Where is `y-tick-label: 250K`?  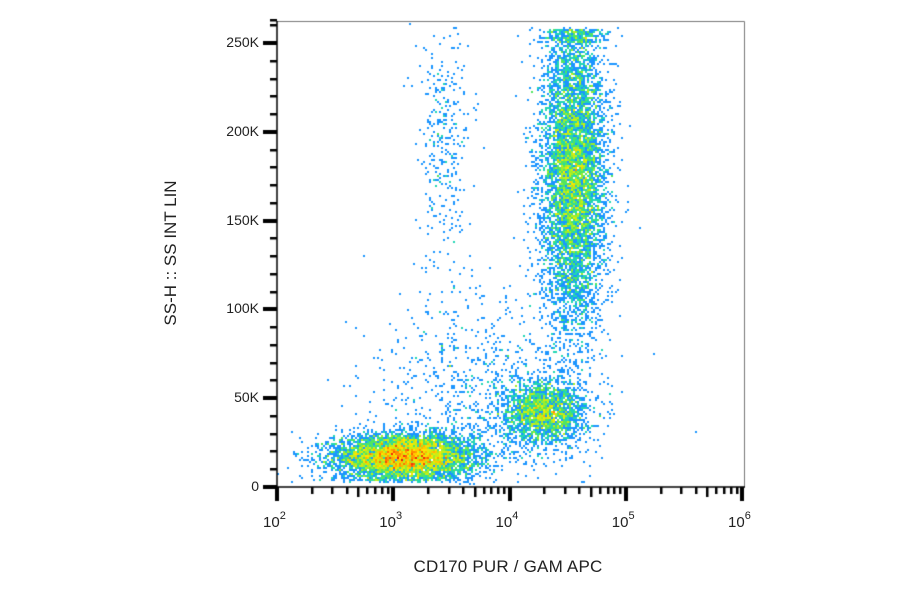
y-tick-label: 250K is located at coordinates (242, 42).